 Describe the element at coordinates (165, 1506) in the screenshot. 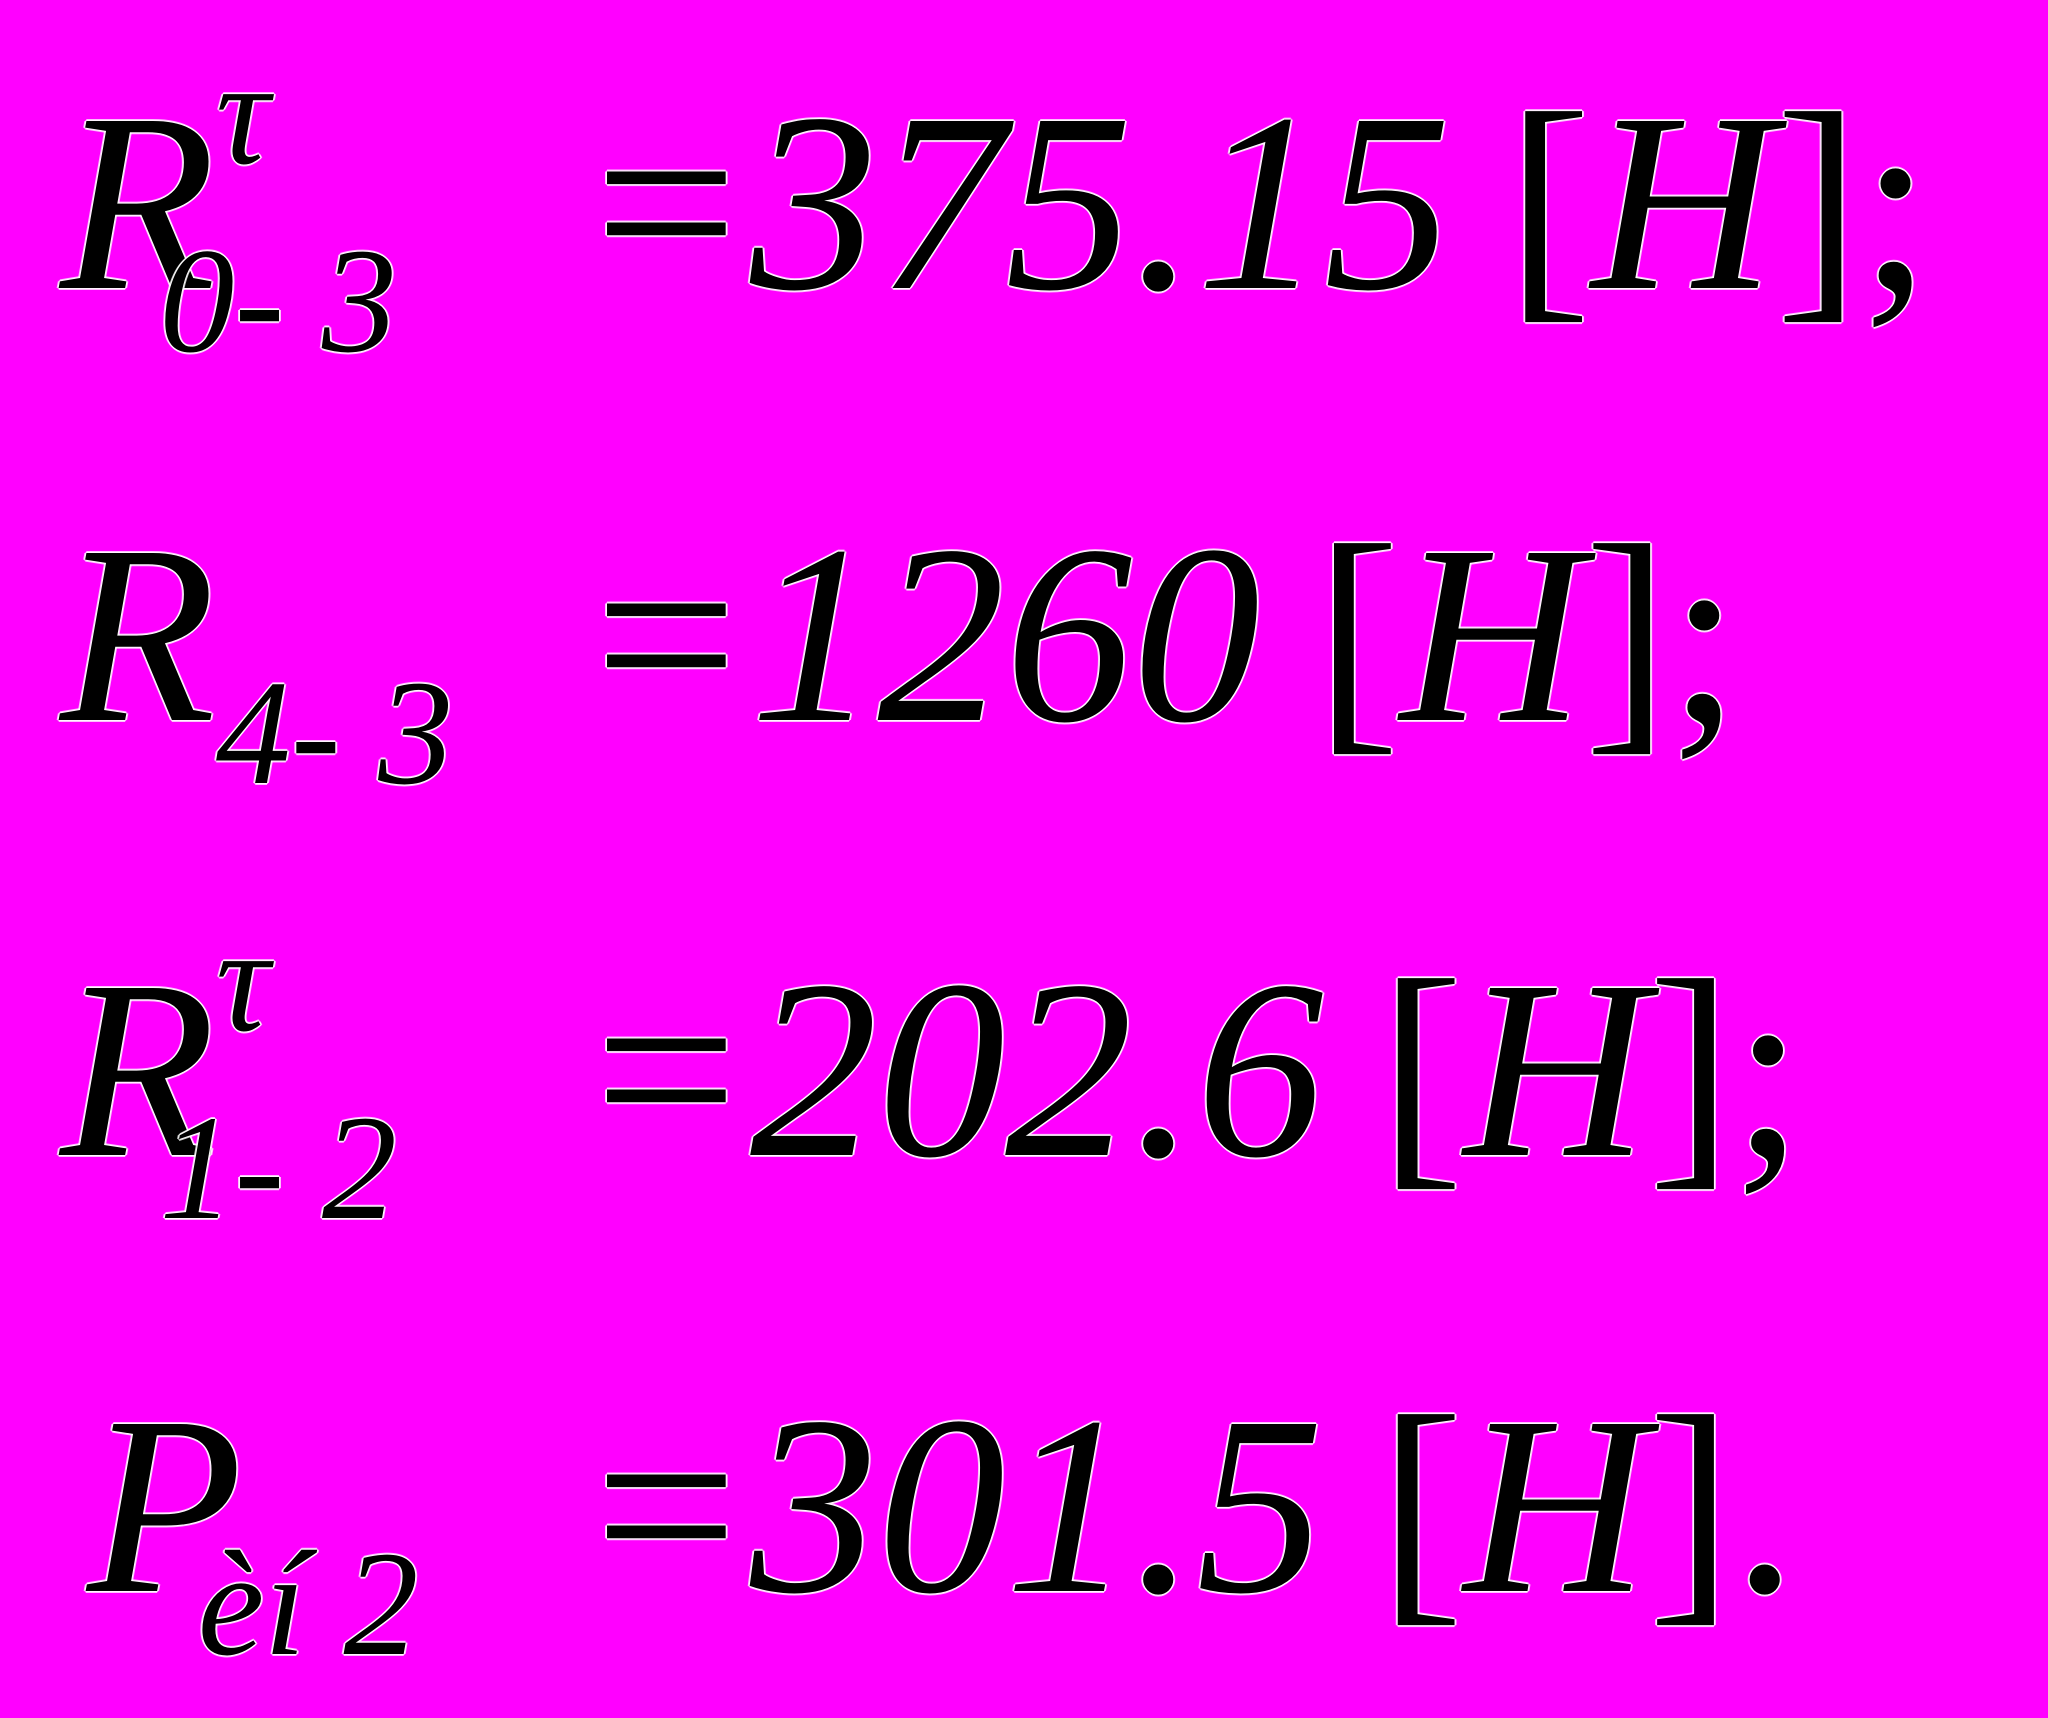

I see `base-variable: P` at that location.